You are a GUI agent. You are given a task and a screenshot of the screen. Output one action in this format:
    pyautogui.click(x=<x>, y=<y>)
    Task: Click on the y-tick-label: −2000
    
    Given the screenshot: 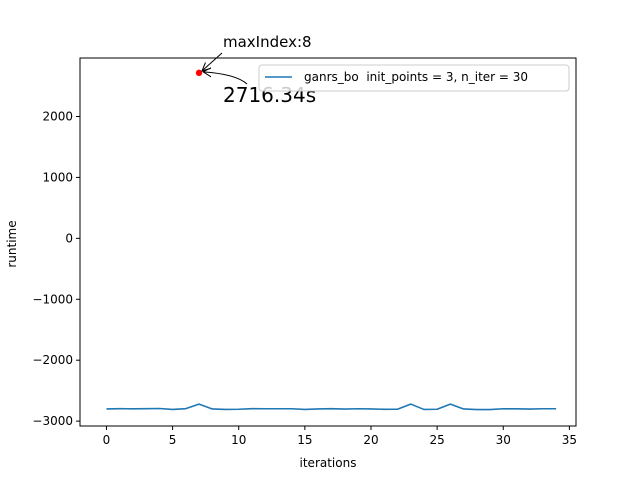 What is the action you would take?
    pyautogui.click(x=52, y=360)
    